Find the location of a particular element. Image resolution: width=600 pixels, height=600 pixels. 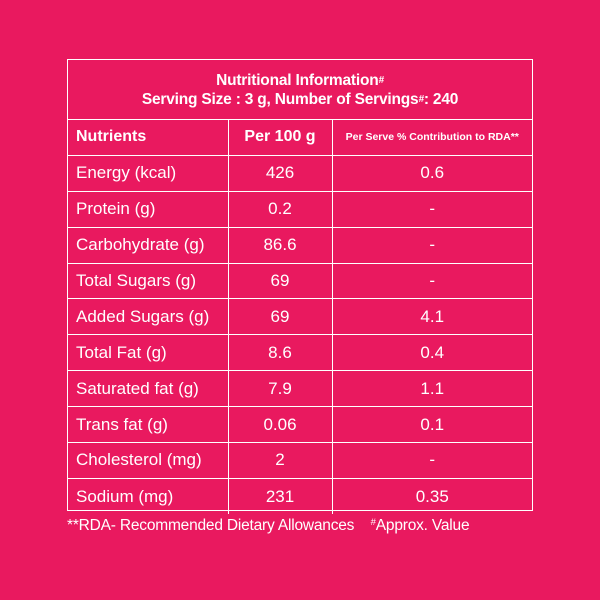

header-rda: Per Serve % Contribution to RDA** is located at coordinates (431, 137).